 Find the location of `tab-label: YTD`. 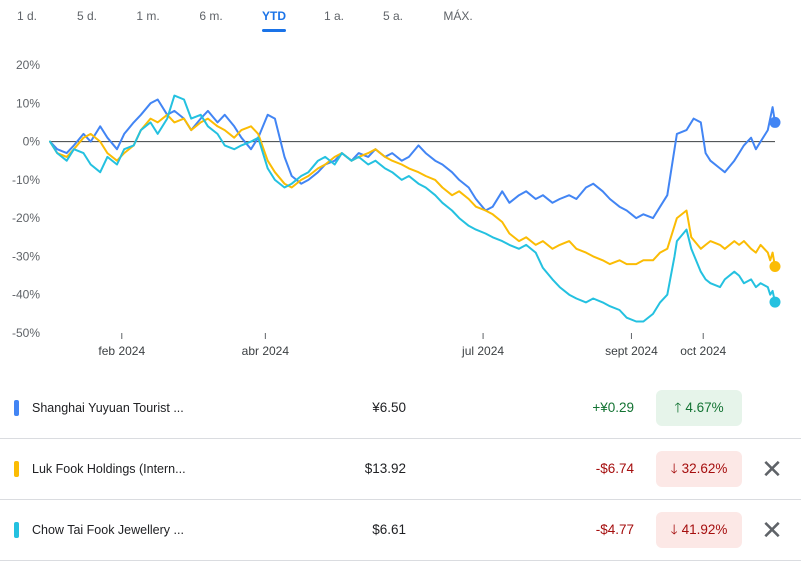

tab-label: YTD is located at coordinates (274, 16).